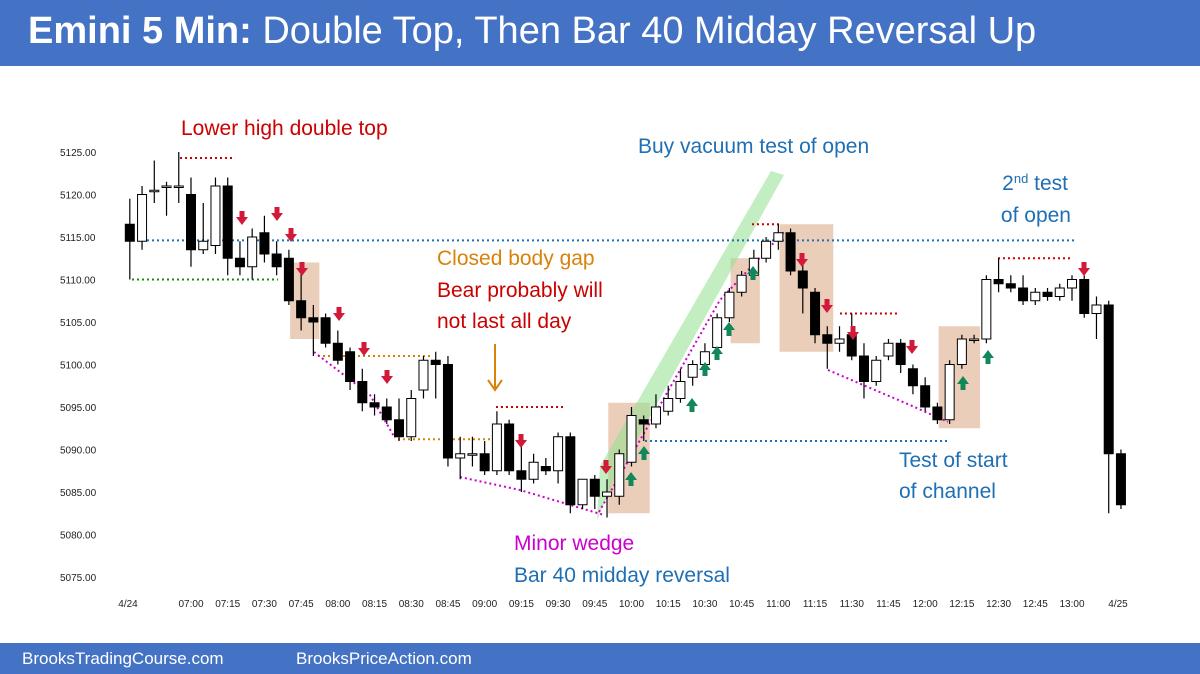  I want to click on annotation-3: of open, so click(1036, 215).